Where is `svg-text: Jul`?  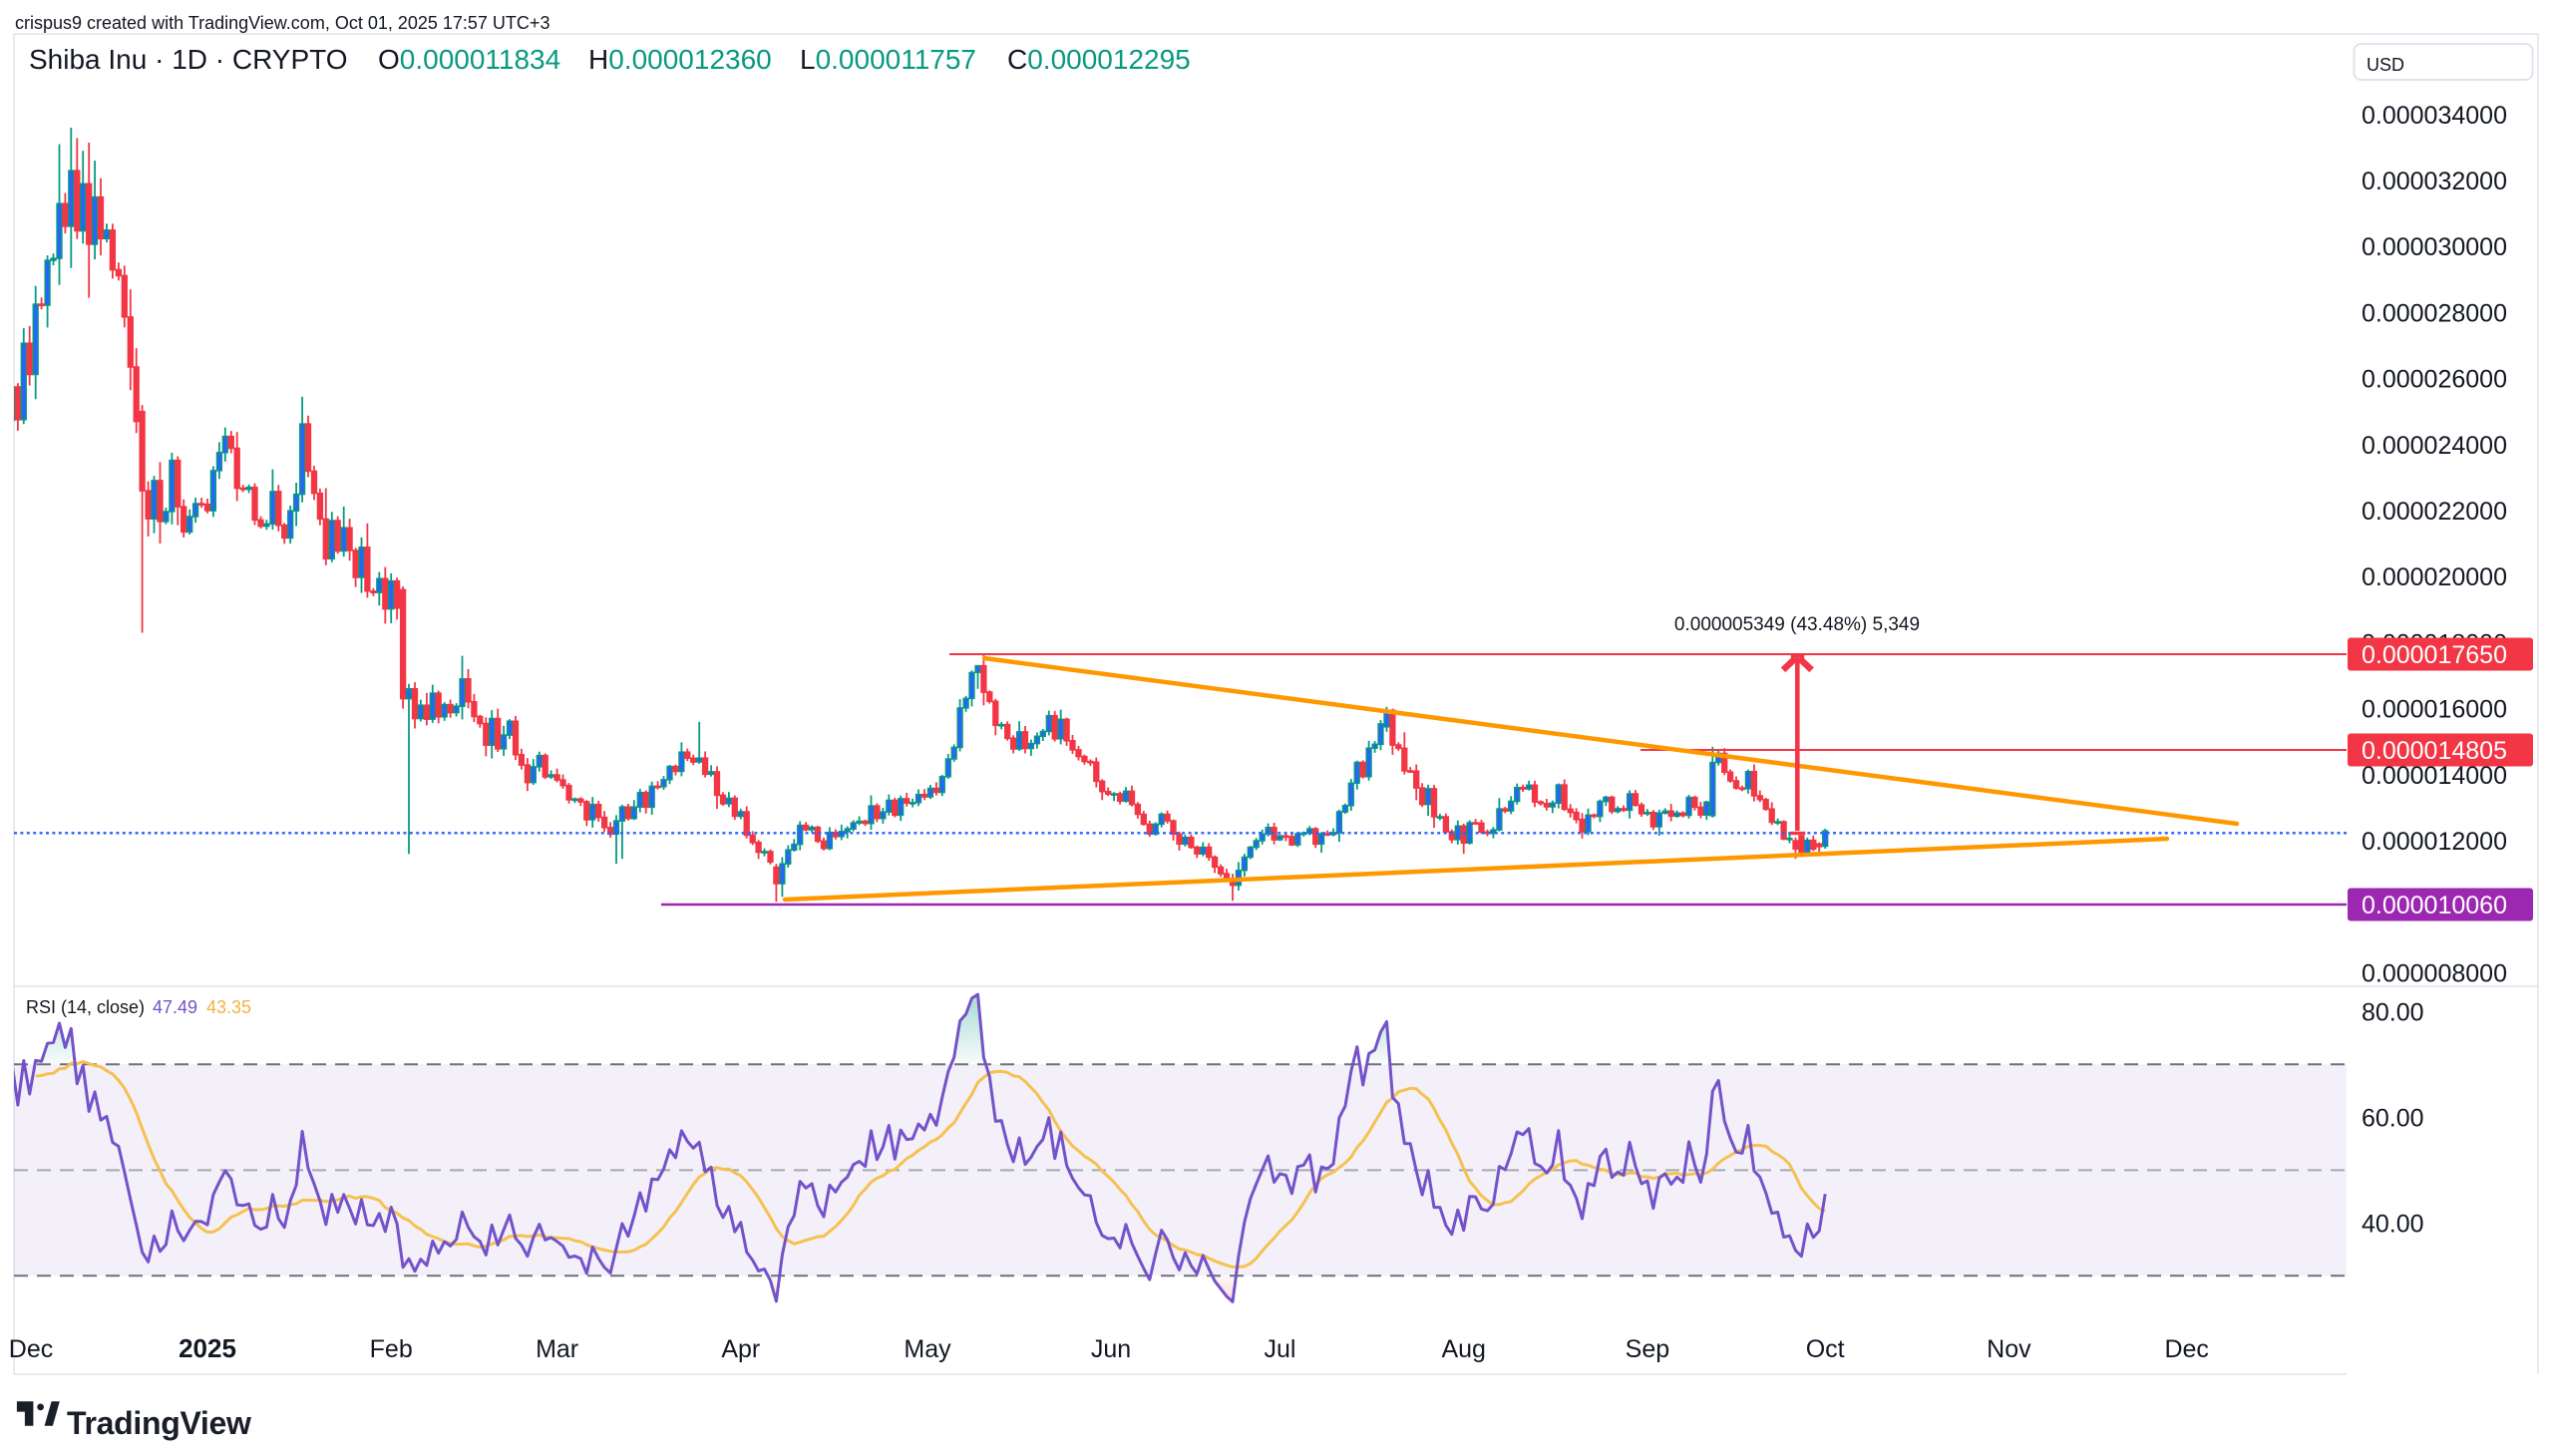
svg-text: Jul is located at coordinates (1281, 1349).